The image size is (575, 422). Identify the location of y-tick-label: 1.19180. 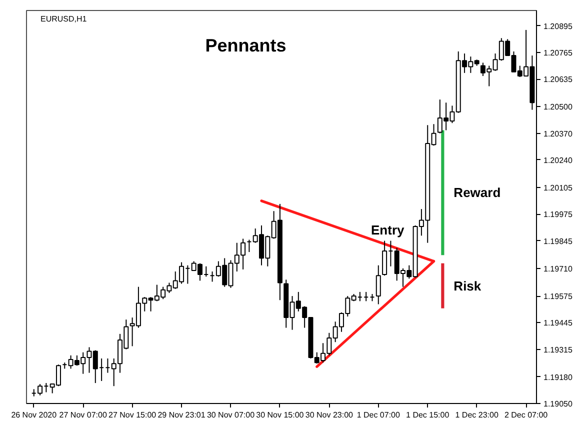
(558, 377).